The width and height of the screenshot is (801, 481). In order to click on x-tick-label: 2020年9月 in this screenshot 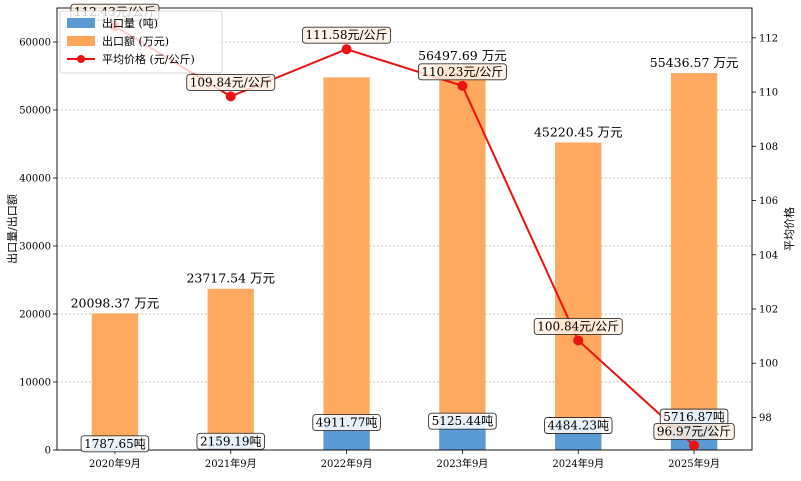, I will do `click(115, 463)`.